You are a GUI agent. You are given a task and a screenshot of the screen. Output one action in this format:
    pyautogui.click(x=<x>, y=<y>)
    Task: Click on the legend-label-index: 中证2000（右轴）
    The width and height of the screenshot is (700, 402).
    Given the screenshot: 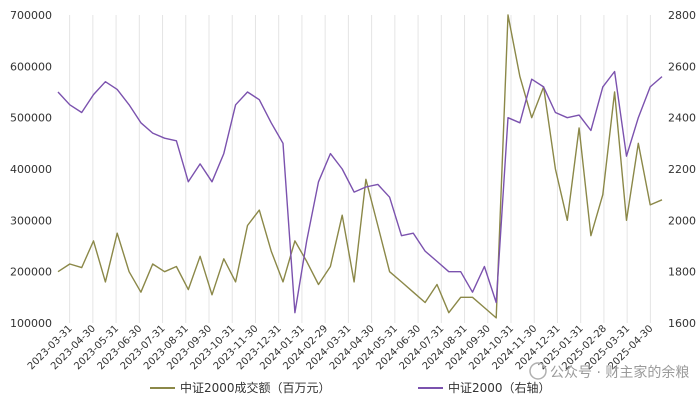 What is the action you would take?
    pyautogui.click(x=499, y=387)
    